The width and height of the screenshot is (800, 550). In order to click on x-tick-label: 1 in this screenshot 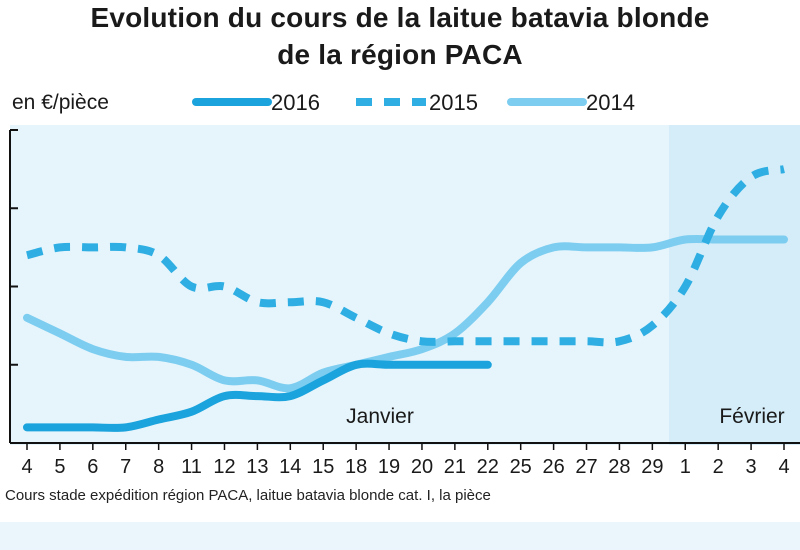, I will do `click(685, 467)`.